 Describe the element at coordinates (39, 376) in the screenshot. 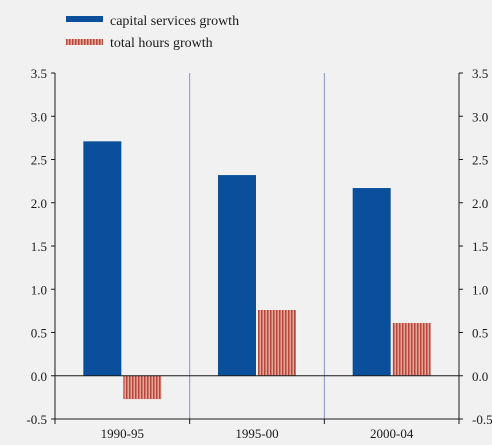

I see `y-tick-label-left: 0.0` at that location.